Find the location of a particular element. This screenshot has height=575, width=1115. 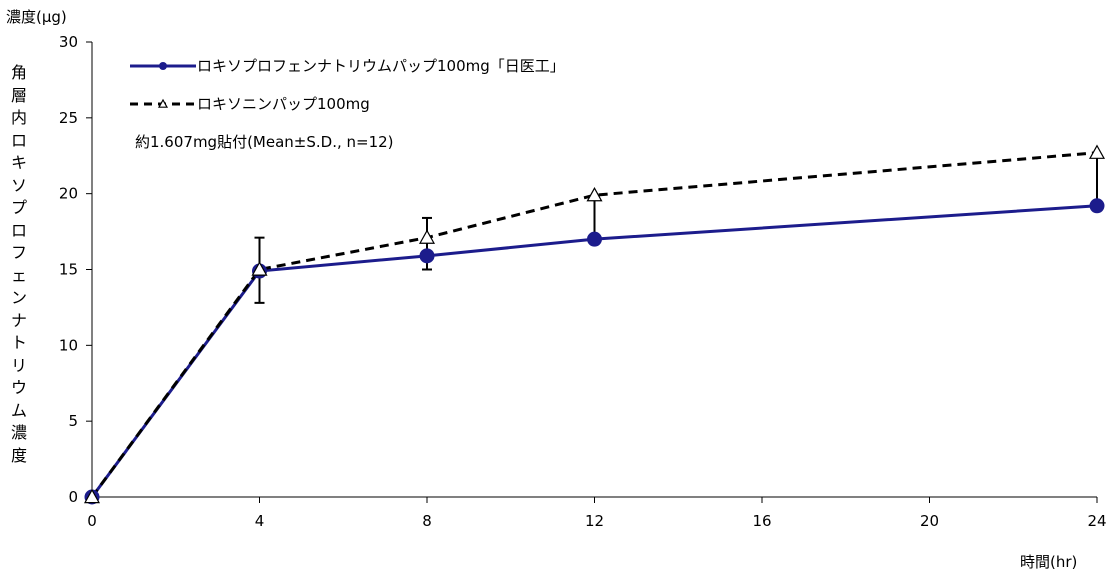

x-tick-label: 8 is located at coordinates (427, 521).